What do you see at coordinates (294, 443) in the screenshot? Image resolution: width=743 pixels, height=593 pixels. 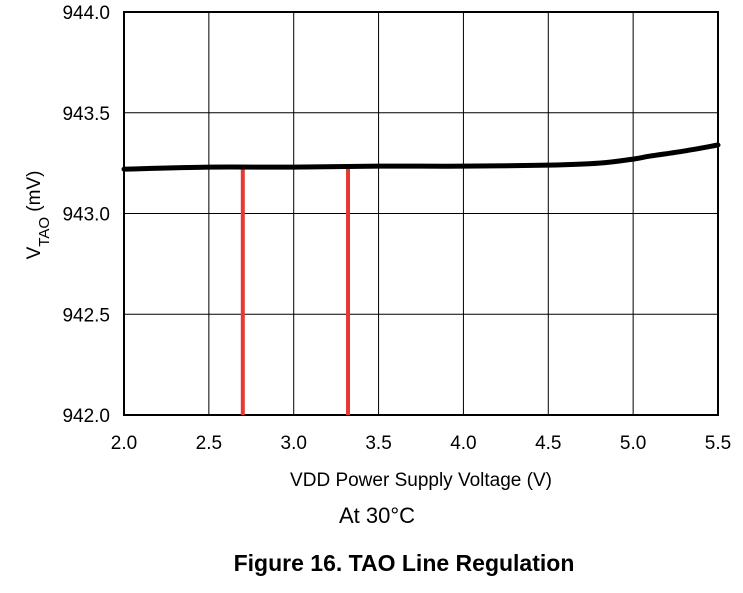 I see `x-tick-label: 3.0` at bounding box center [294, 443].